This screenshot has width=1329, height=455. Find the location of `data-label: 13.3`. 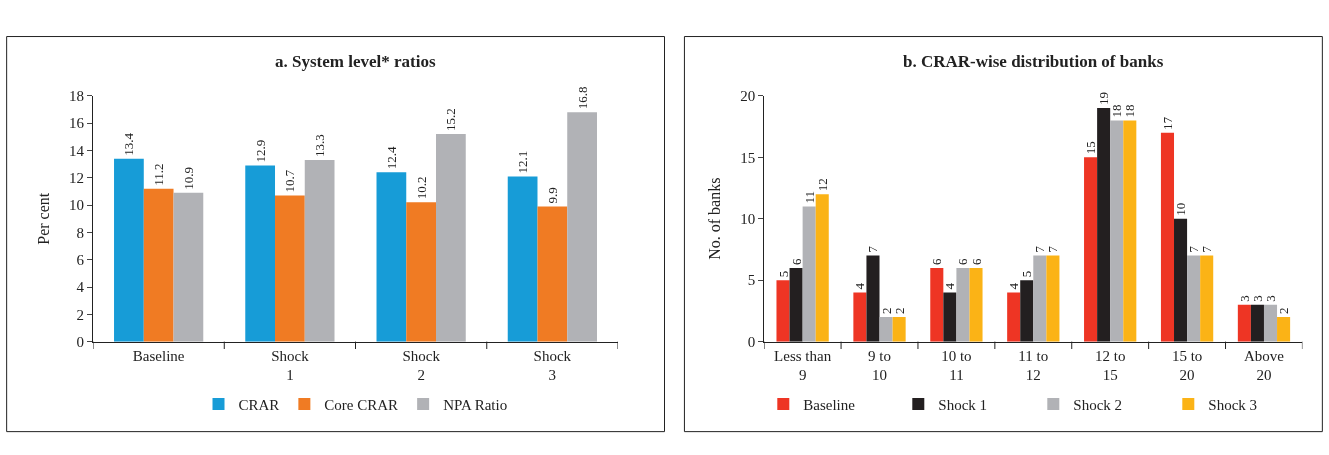

data-label: 13.3 is located at coordinates (320, 145).